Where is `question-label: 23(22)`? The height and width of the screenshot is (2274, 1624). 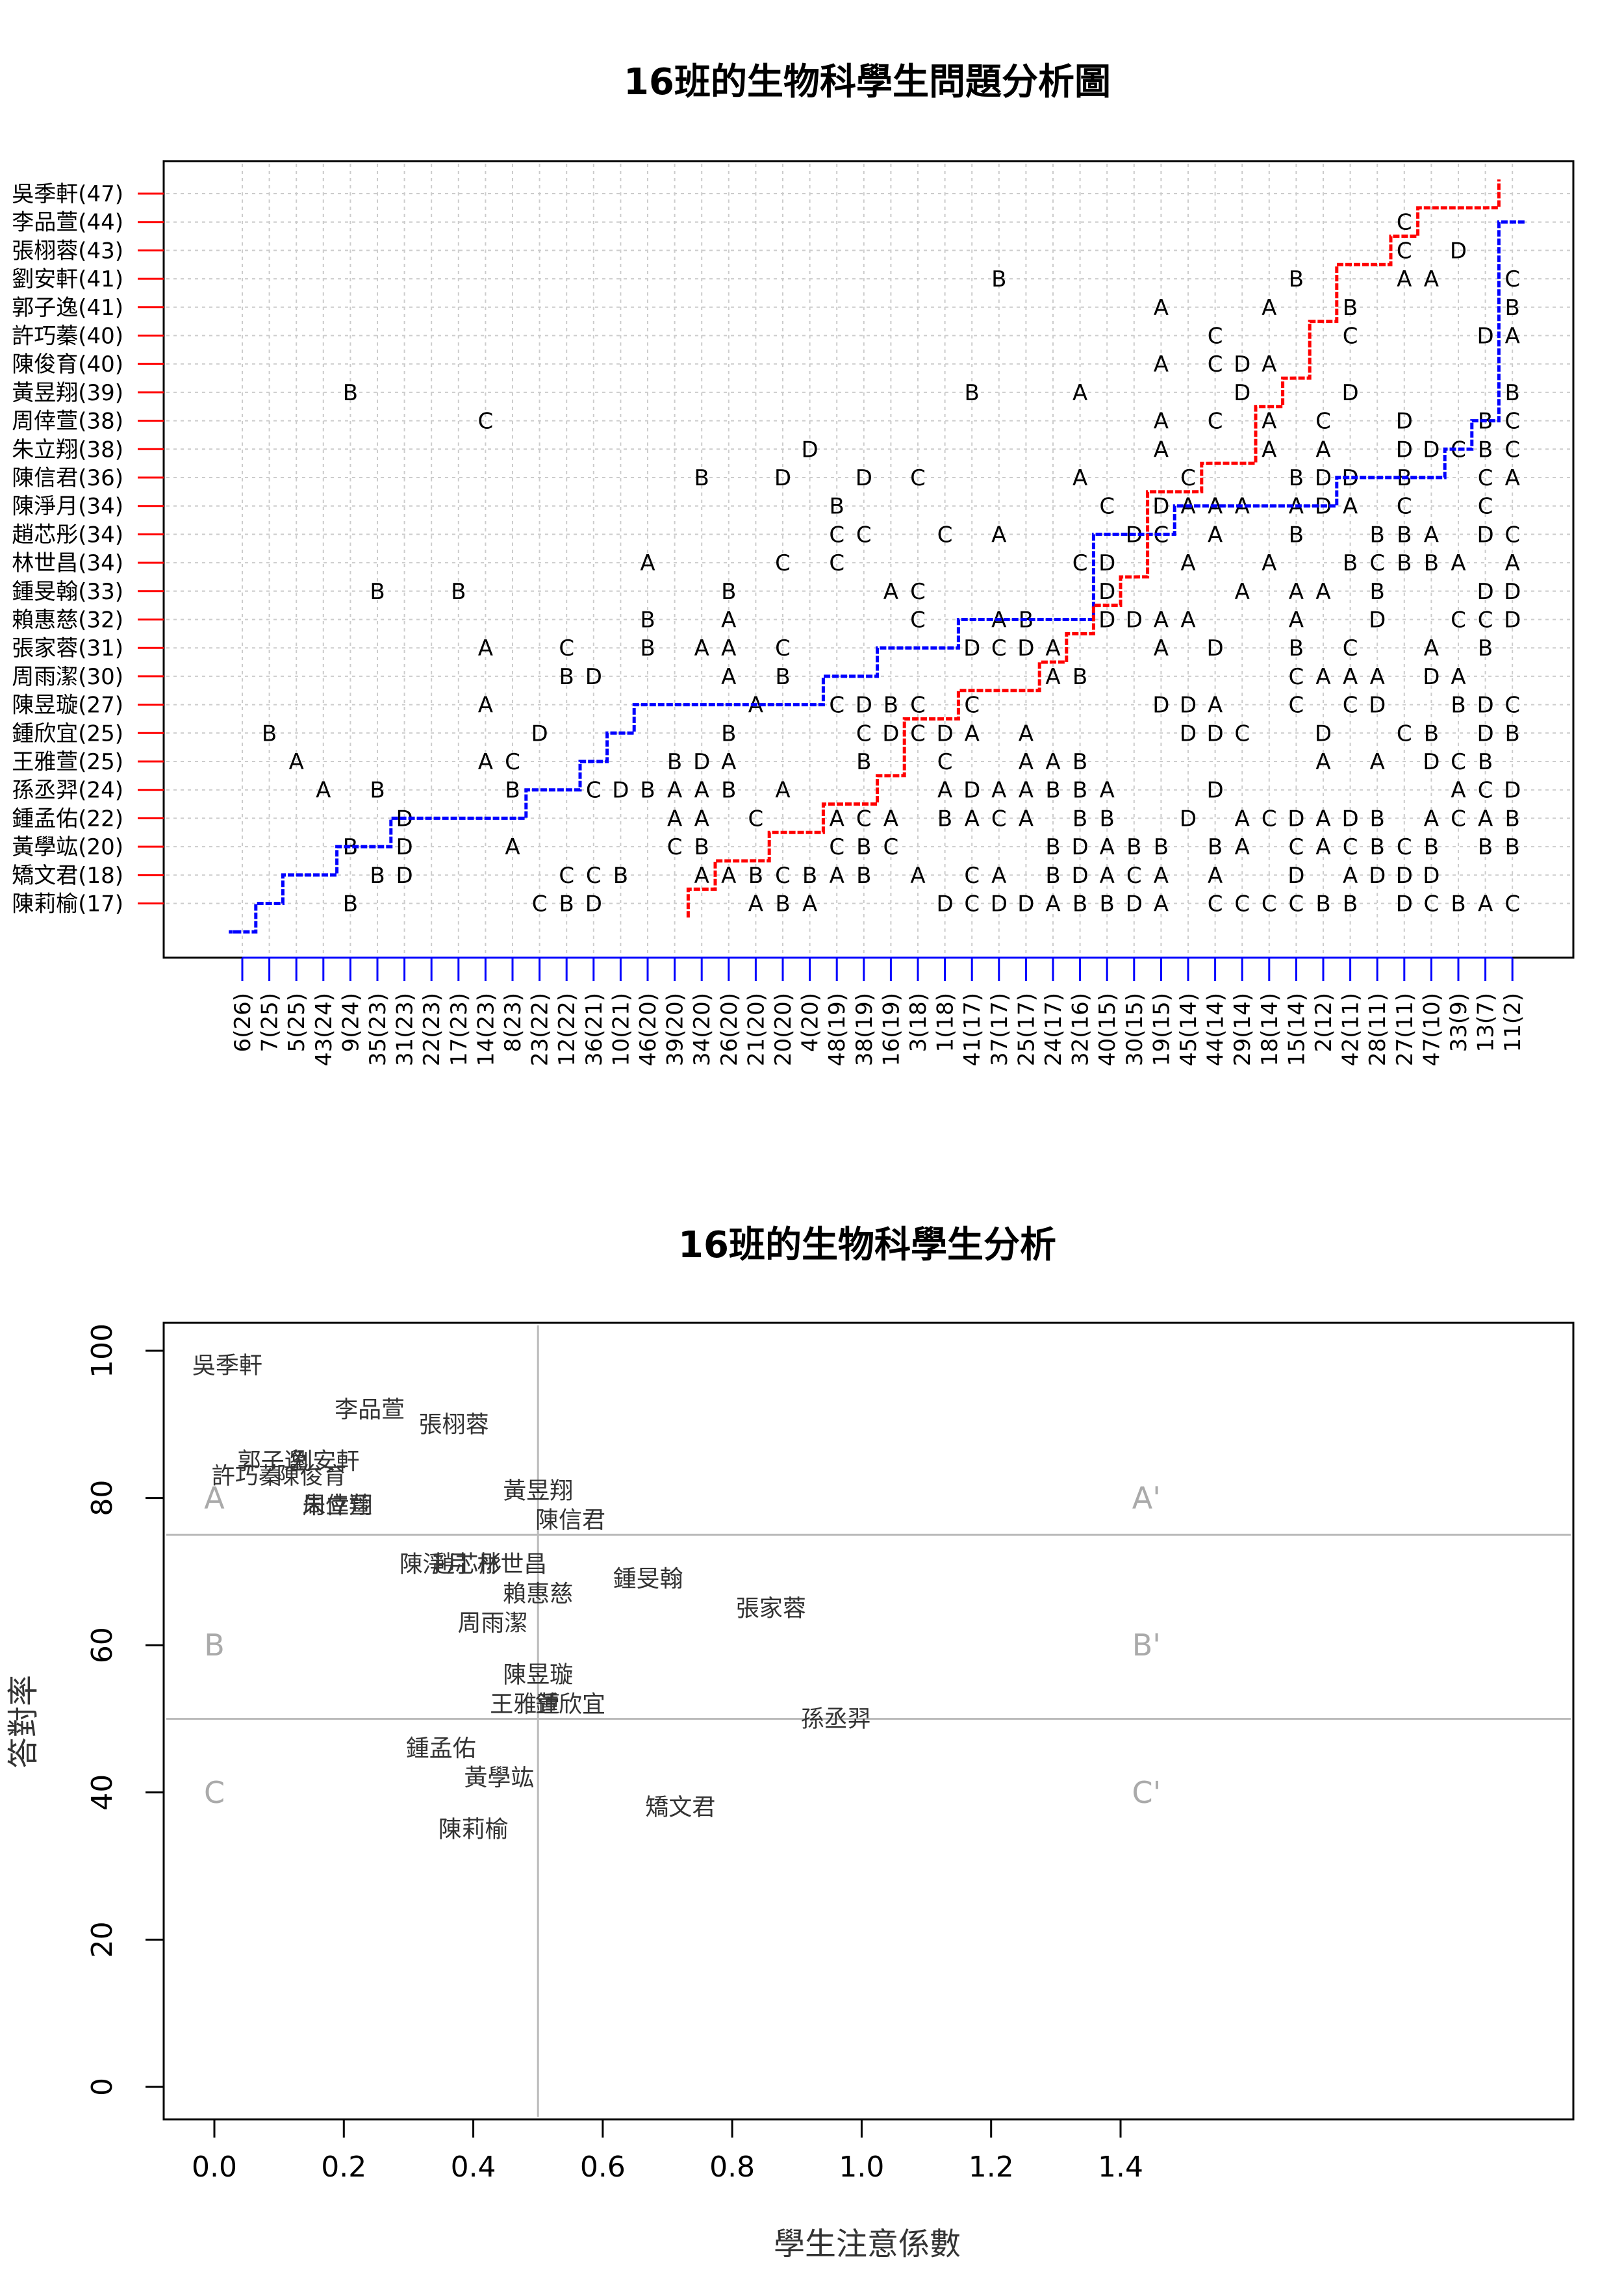
question-label: 23(22) is located at coordinates (540, 1029).